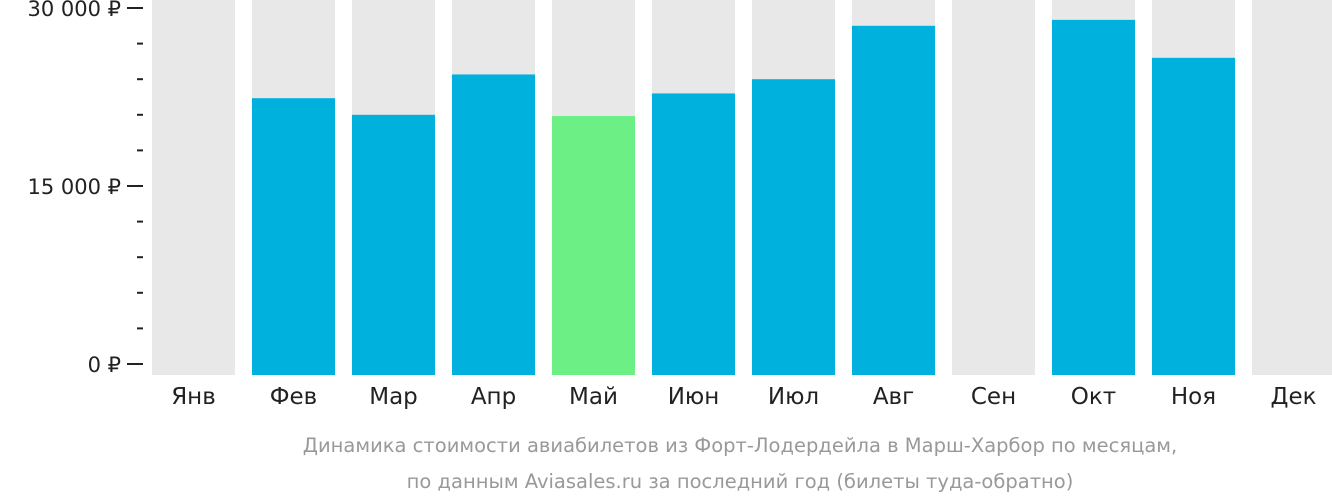 This screenshot has height=502, width=1332. Describe the element at coordinates (793, 397) in the screenshot. I see `x-tick-label: Июл` at that location.